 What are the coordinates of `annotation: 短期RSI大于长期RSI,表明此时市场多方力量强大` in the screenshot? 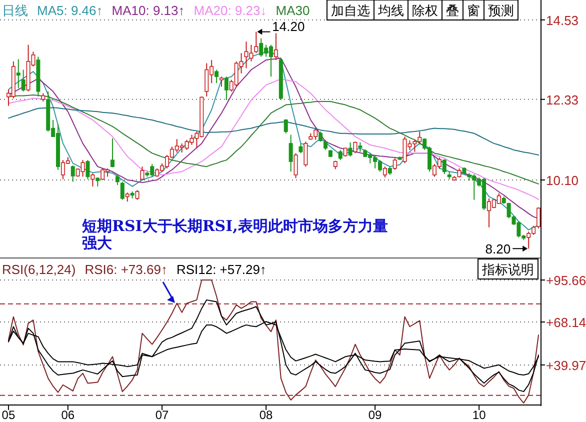 It's located at (234, 234).